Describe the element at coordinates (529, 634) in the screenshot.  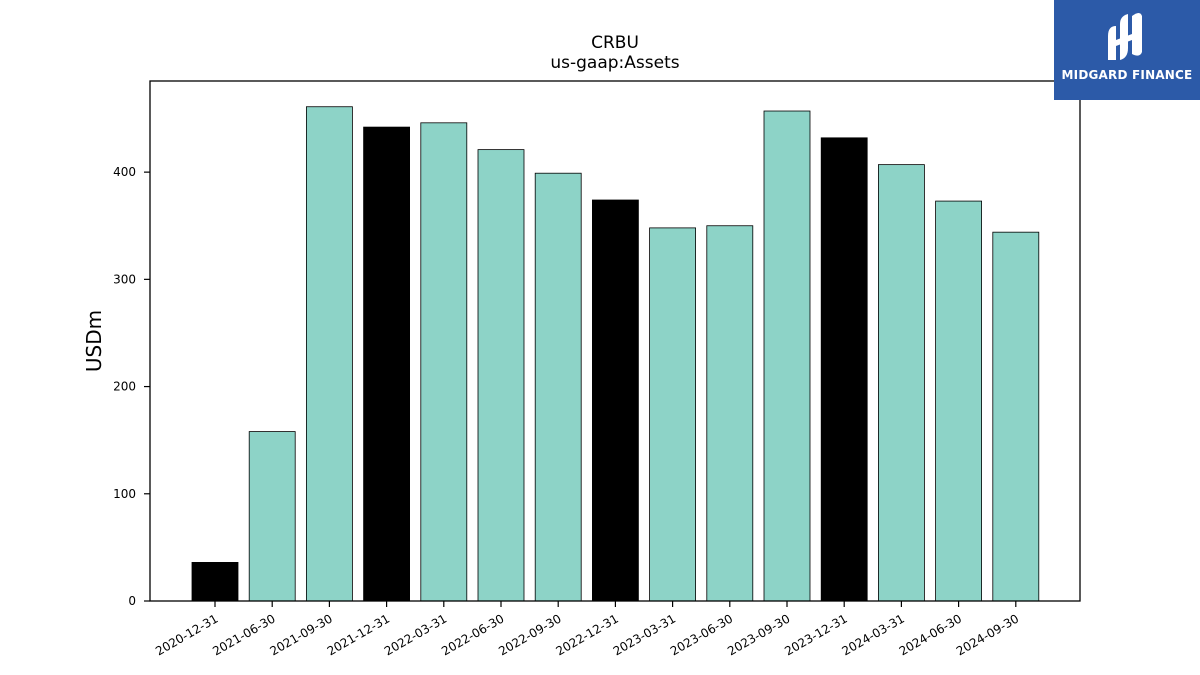
I see `x-tick-label: 2022-09-30` at that location.